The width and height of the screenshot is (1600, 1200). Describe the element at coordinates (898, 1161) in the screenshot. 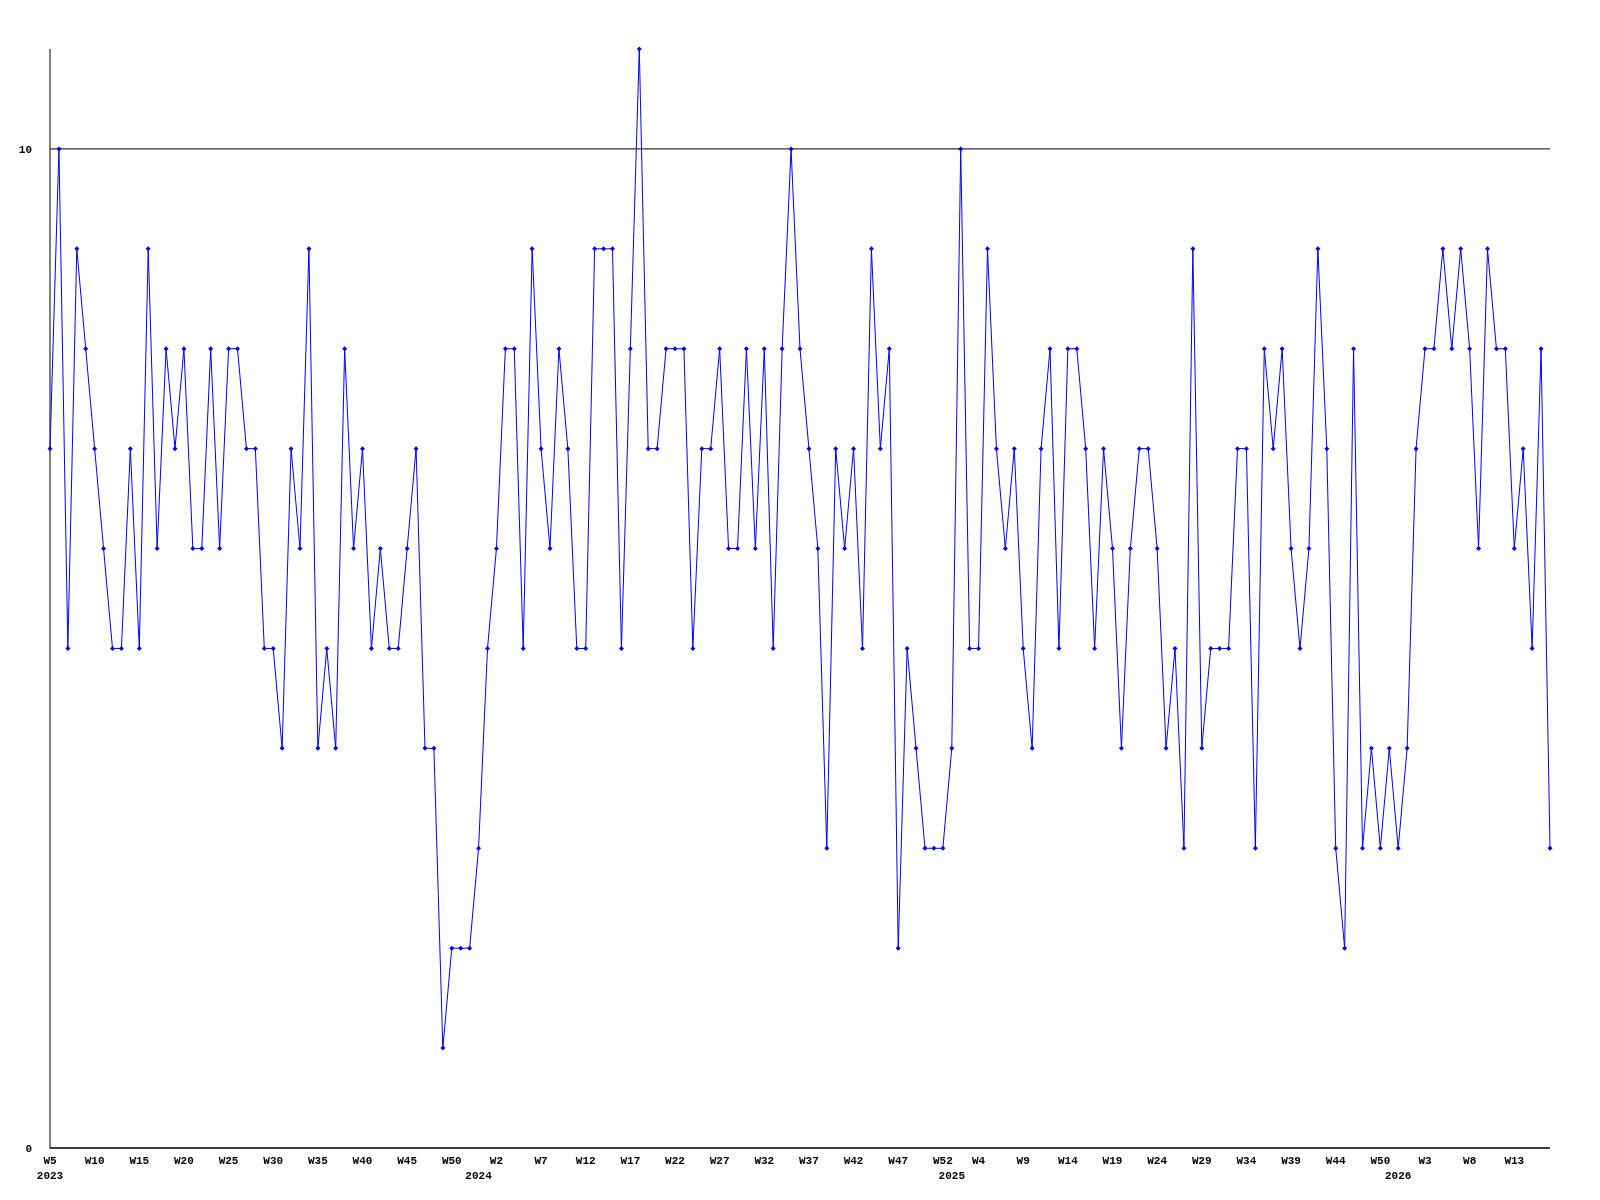

I see `x-tick-label: W47` at that location.